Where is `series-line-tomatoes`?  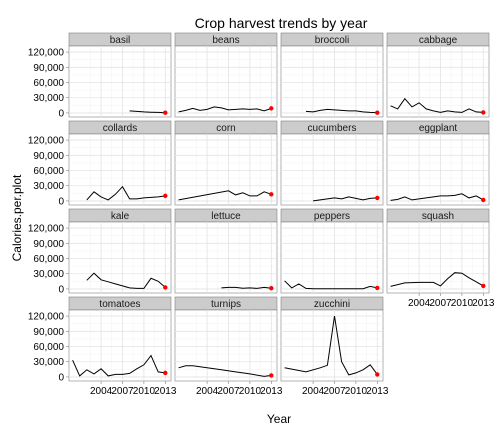 series-line-tomatoes is located at coordinates (119, 365).